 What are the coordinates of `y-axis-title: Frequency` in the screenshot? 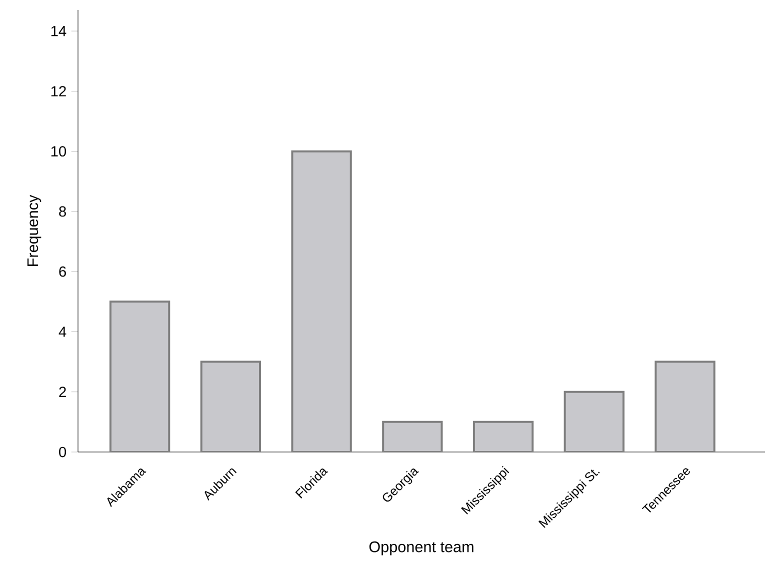 It's located at (34, 230).